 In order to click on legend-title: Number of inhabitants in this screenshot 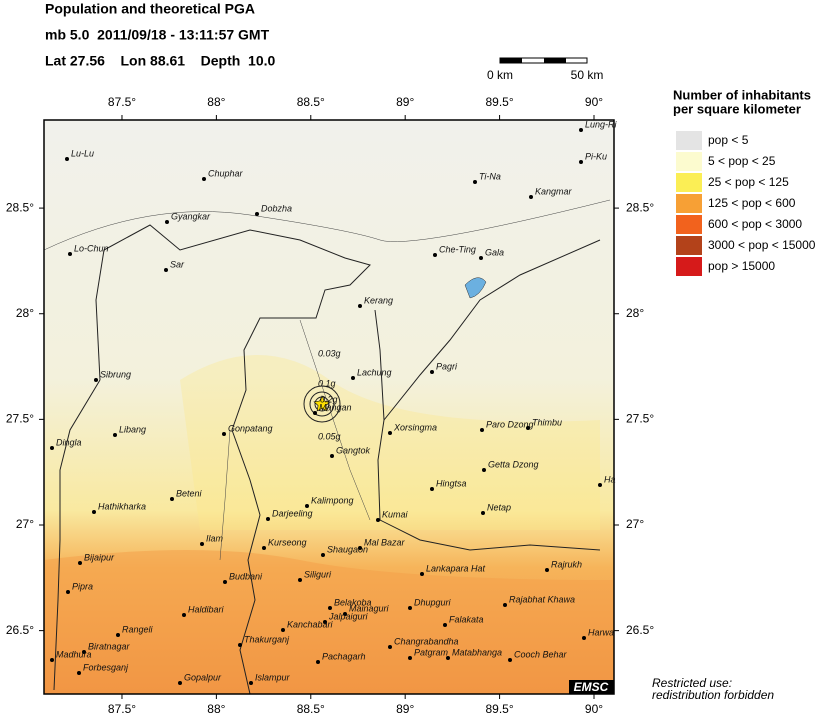, I will do `click(742, 94)`.